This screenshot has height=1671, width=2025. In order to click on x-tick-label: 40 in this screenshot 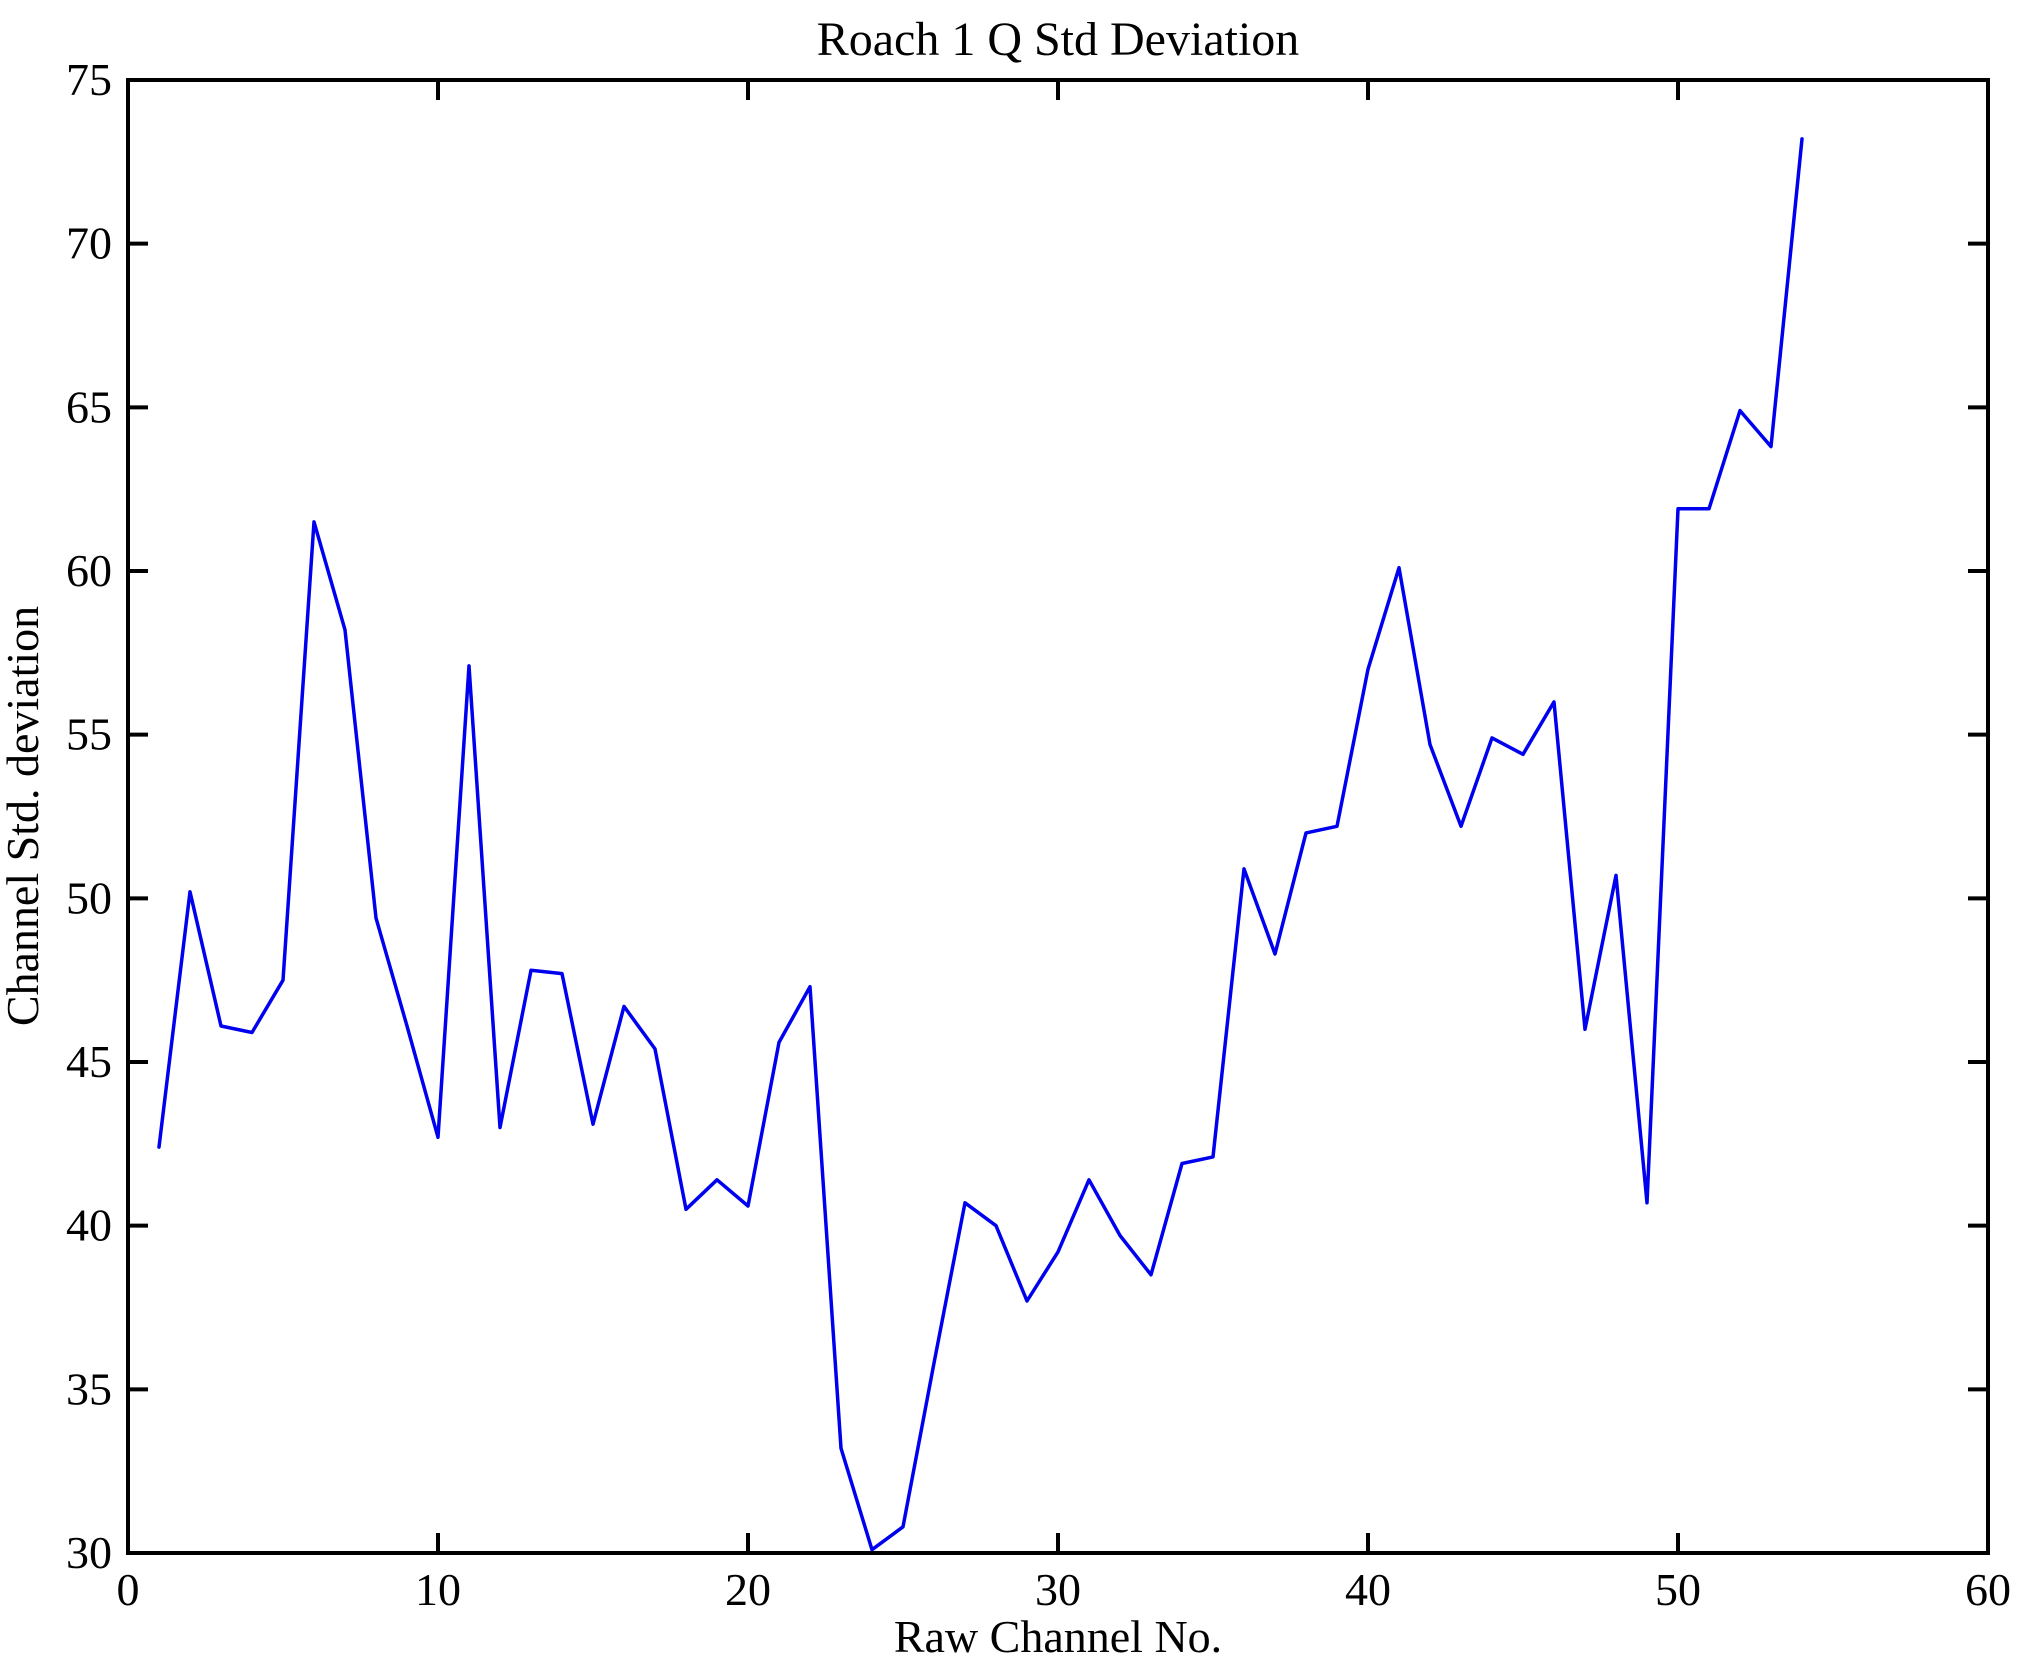, I will do `click(1368, 1589)`.